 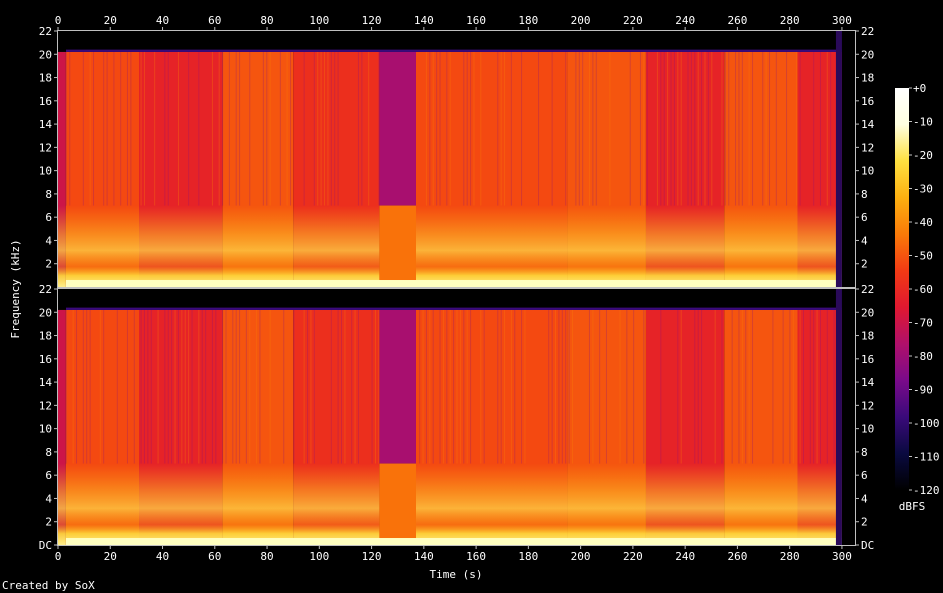 What do you see at coordinates (476, 20) in the screenshot?
I see `x-tick-label-top: 160` at bounding box center [476, 20].